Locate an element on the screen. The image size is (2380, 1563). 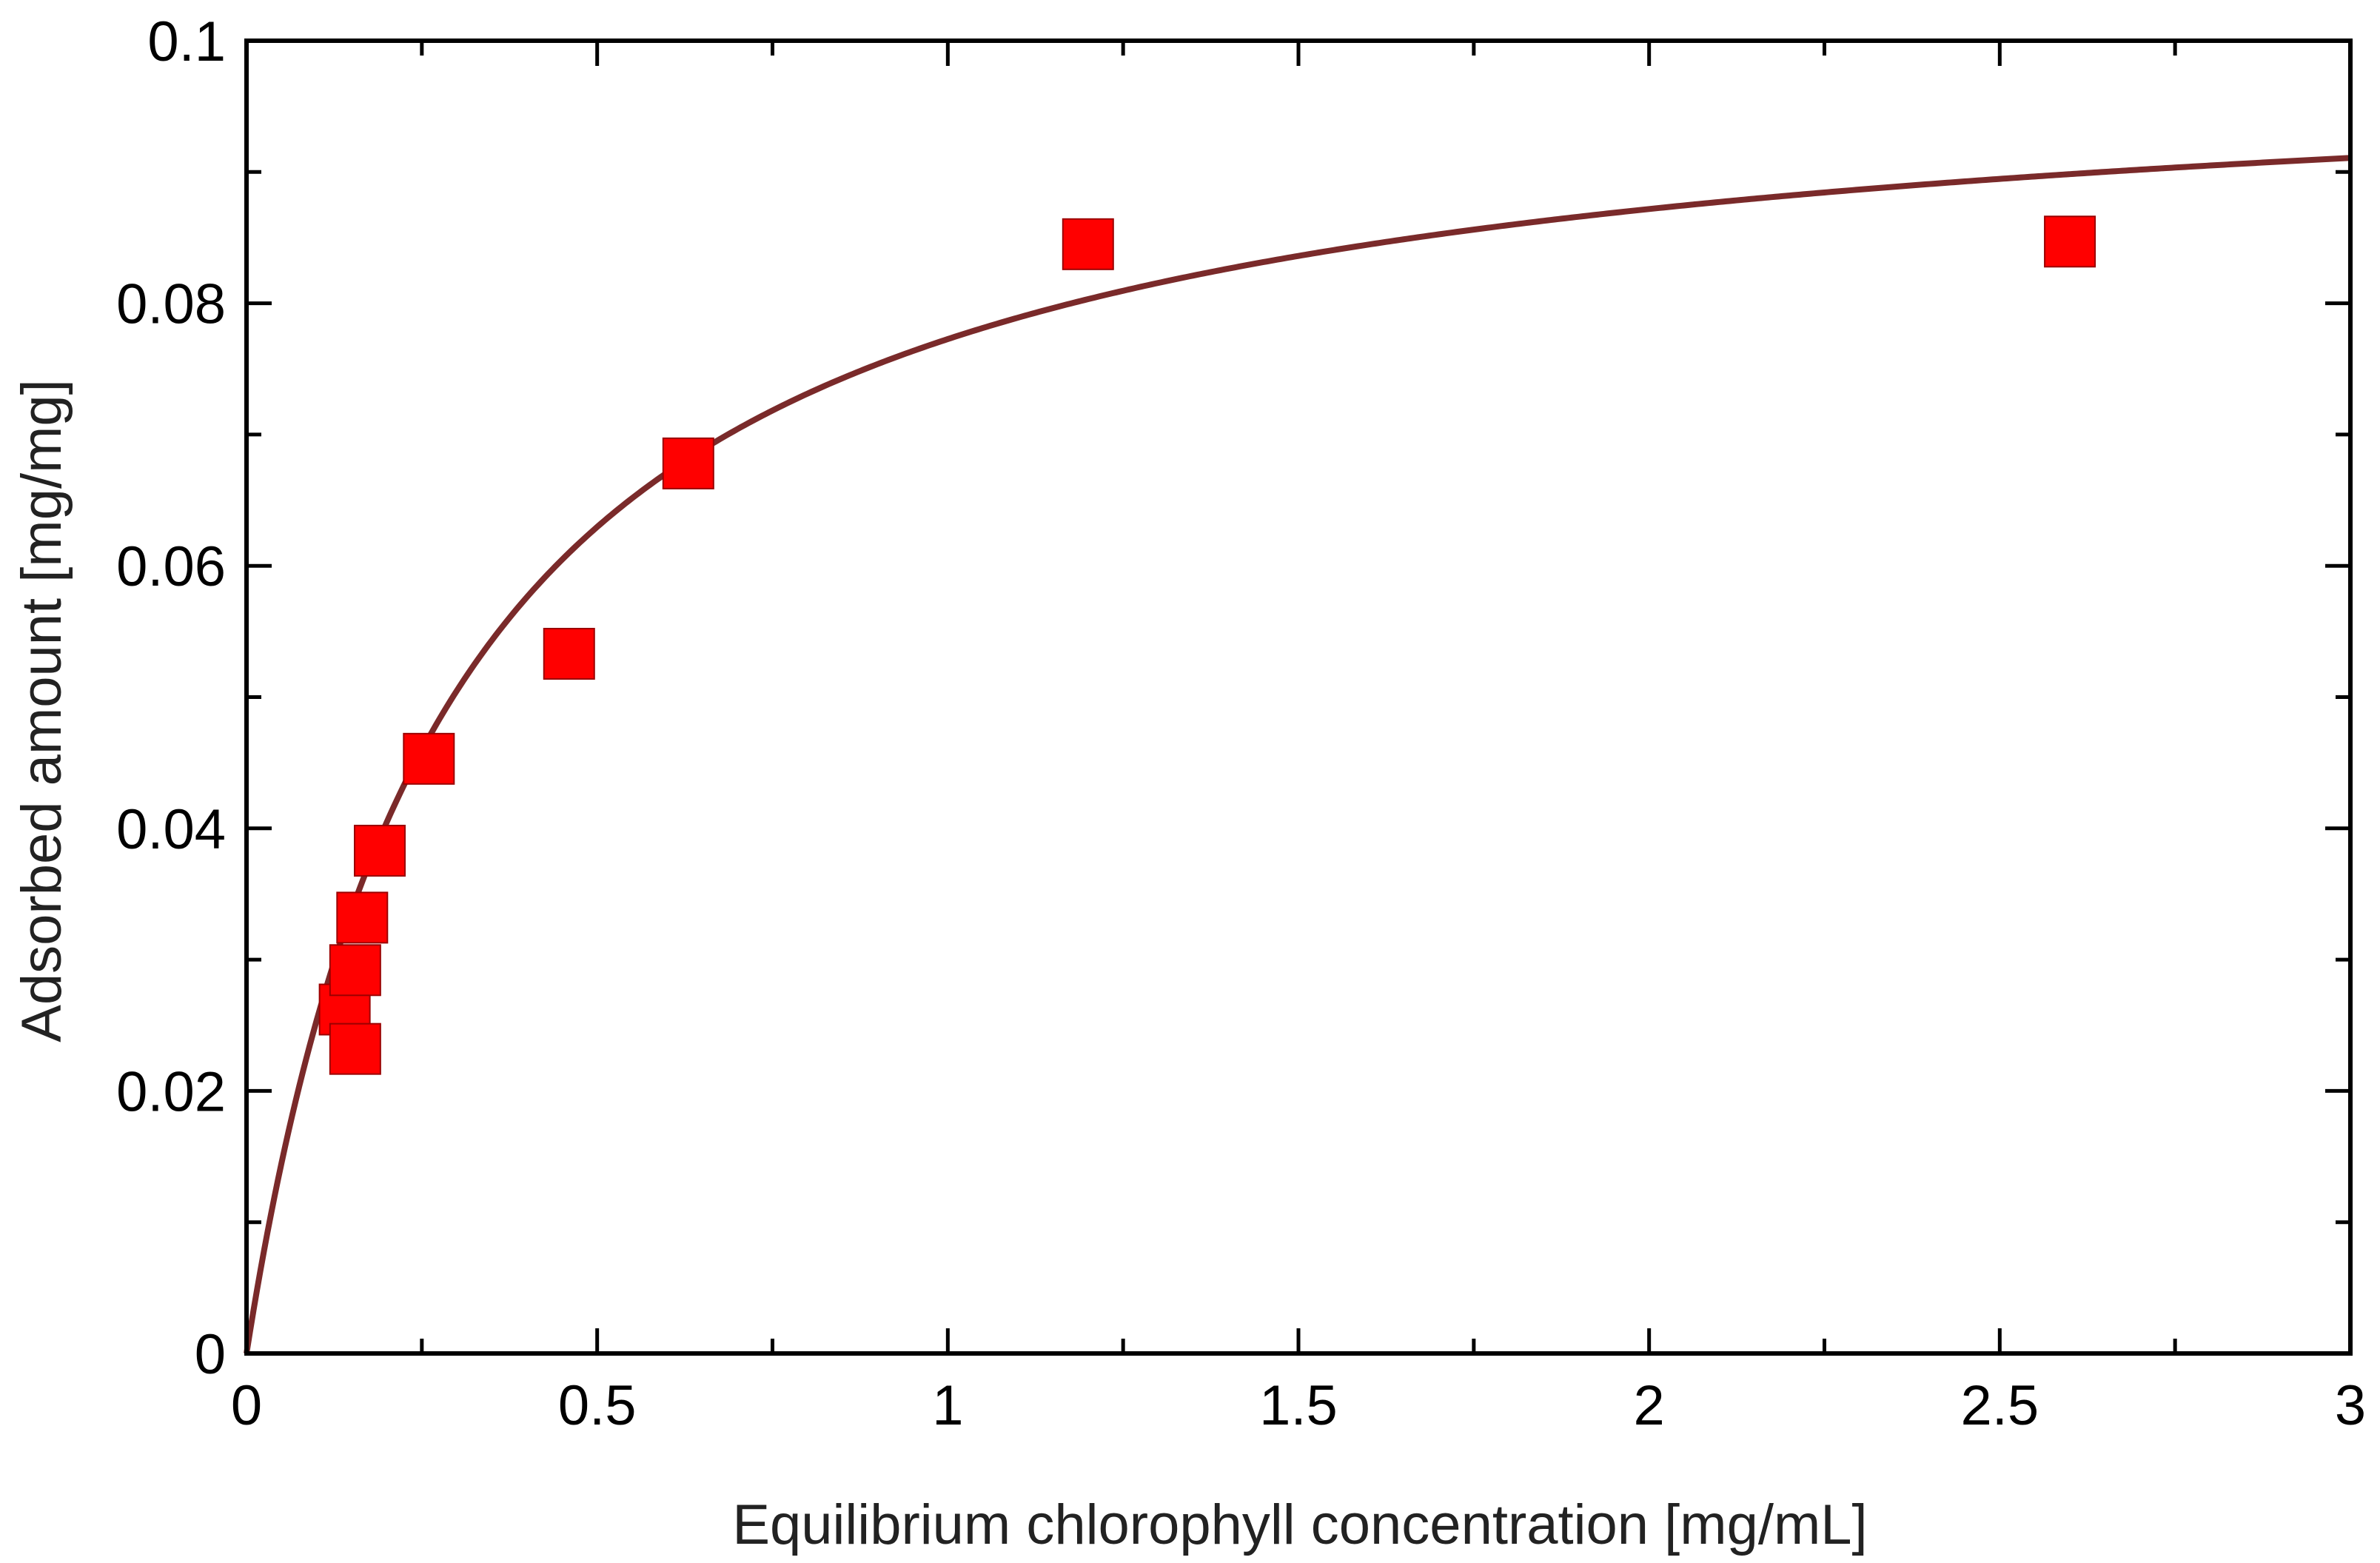
y-tick-label: 0.08 is located at coordinates (171, 304).